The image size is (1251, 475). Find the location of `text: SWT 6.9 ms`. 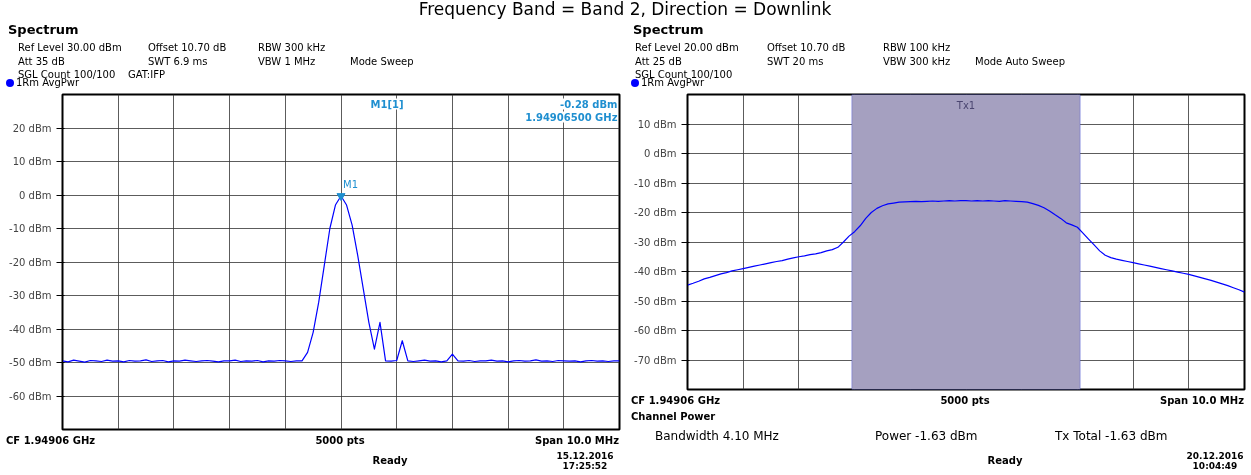

text: SWT 6.9 ms is located at coordinates (178, 62).